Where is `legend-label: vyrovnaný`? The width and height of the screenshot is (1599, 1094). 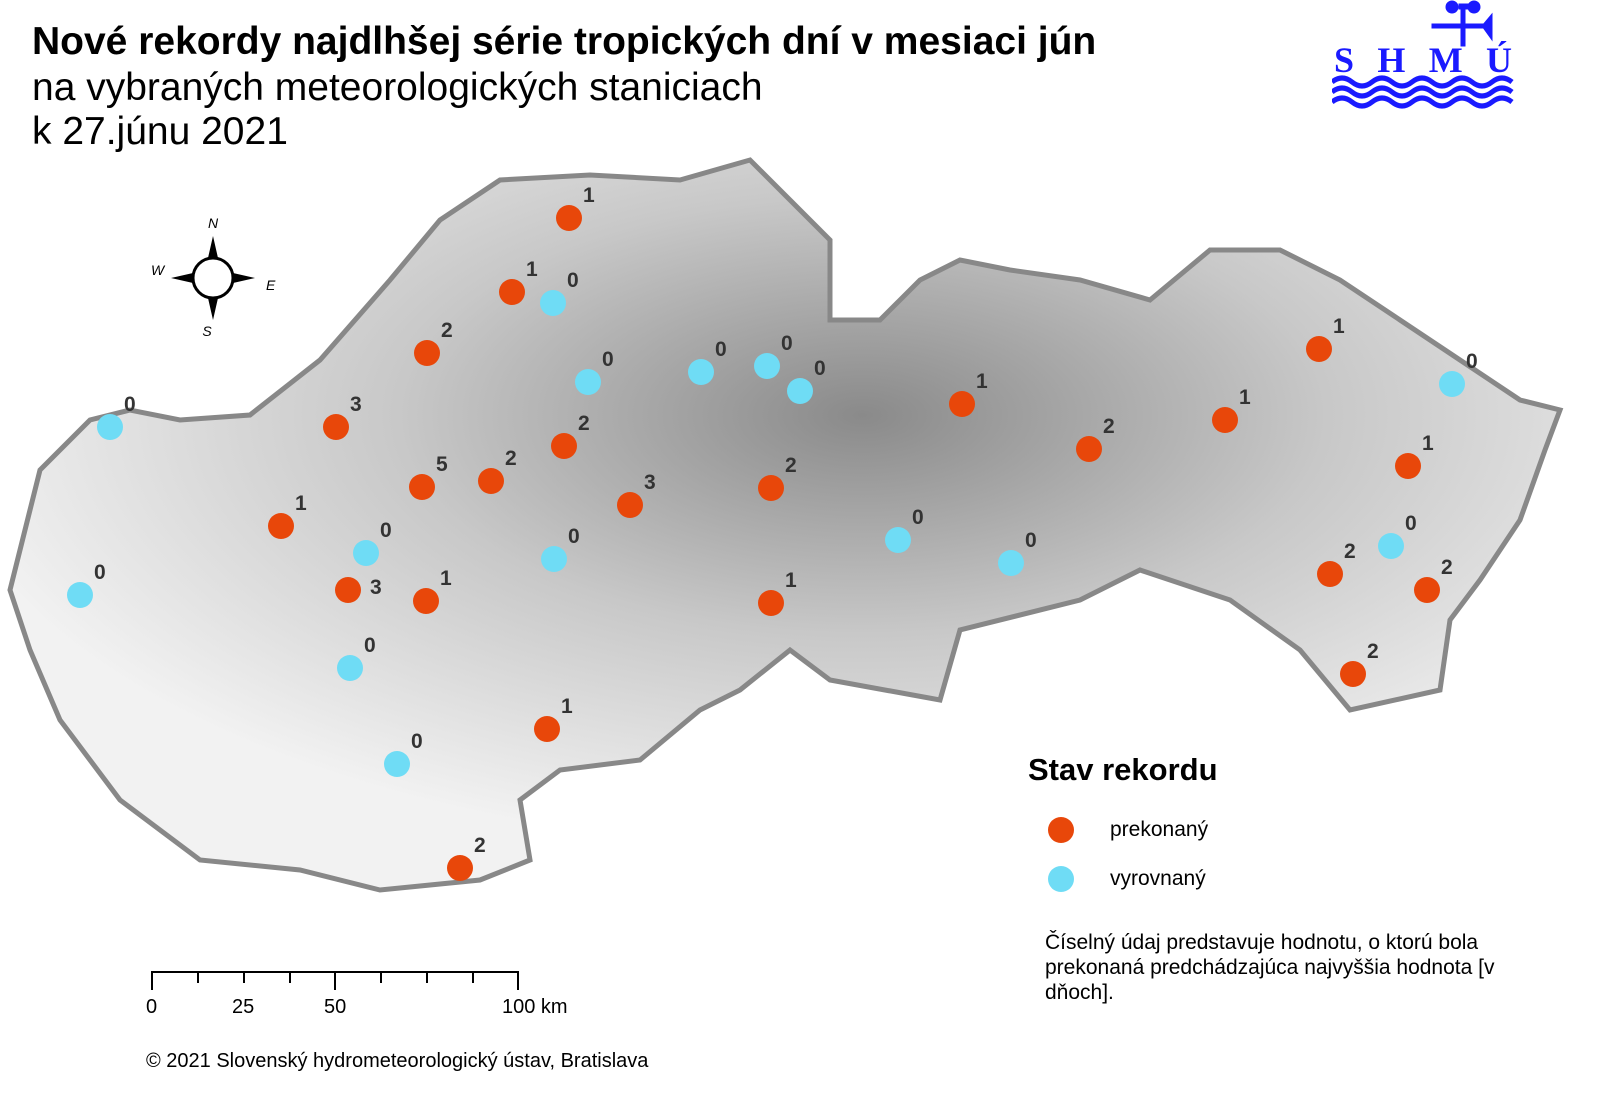
legend-label: vyrovnaný is located at coordinates (1158, 878).